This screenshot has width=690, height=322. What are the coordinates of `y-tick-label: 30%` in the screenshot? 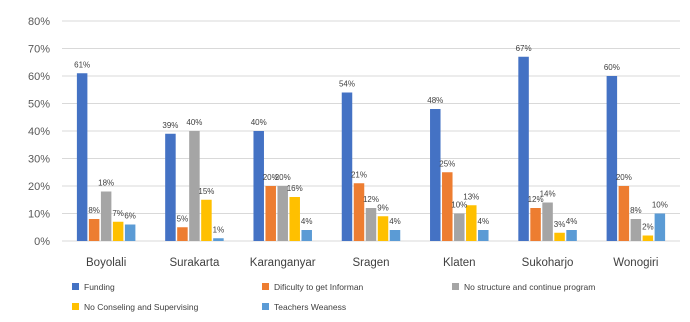 It's located at (39, 160).